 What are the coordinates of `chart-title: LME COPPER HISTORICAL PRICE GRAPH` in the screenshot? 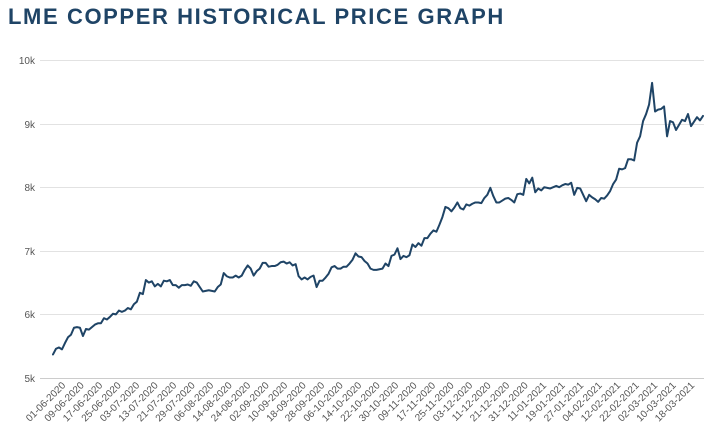 It's located at (256, 16).